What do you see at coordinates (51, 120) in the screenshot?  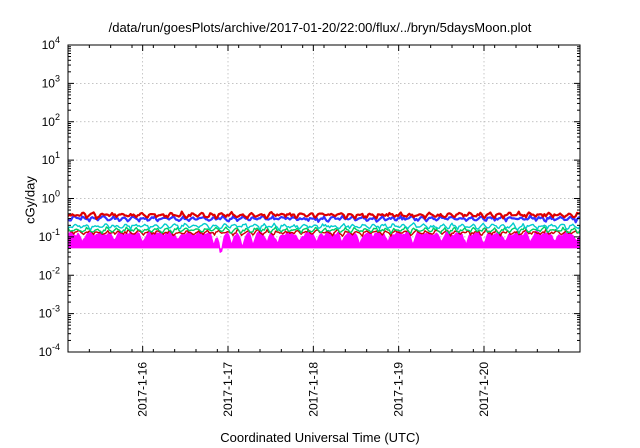 I see `y-tick-label: 10²` at bounding box center [51, 120].